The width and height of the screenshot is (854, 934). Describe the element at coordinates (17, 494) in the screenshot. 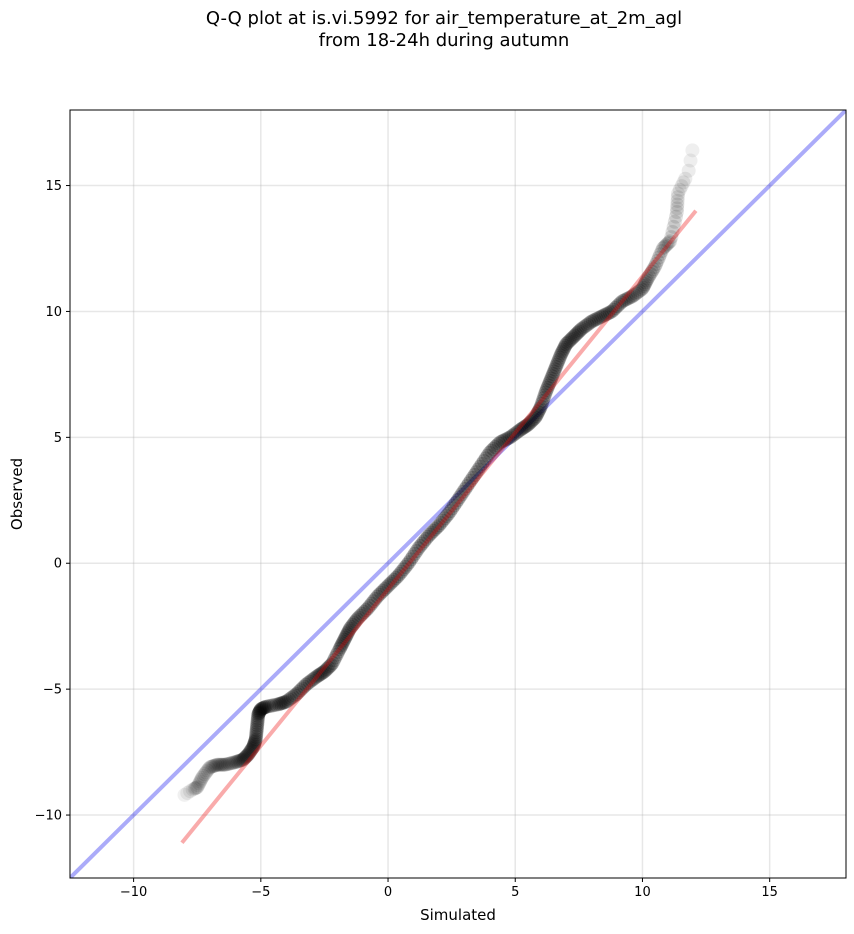

I see `y-axis-label: Observed` at that location.